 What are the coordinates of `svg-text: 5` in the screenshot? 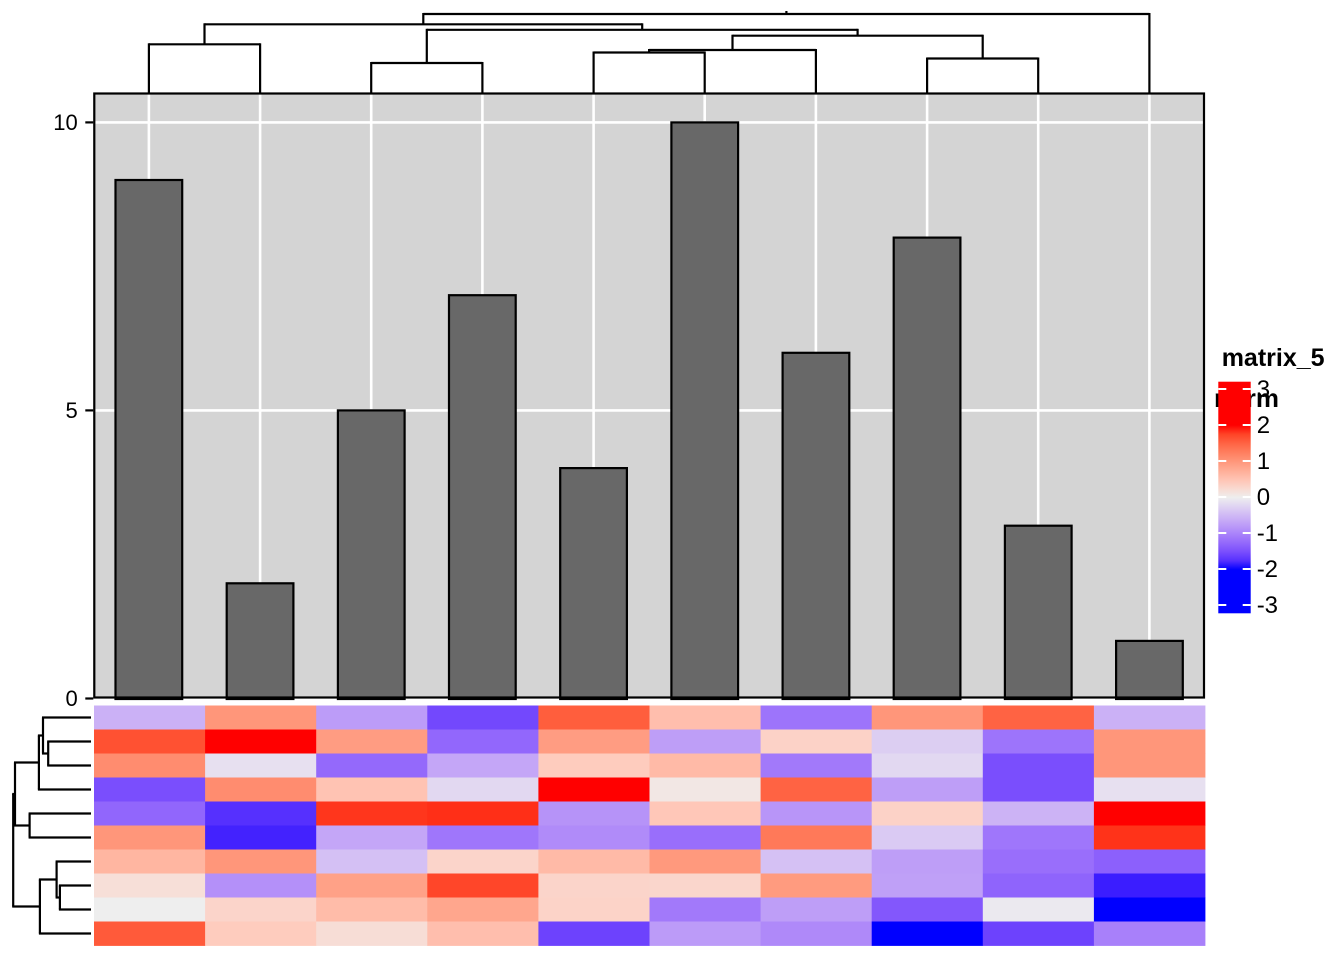 It's located at (71, 410).